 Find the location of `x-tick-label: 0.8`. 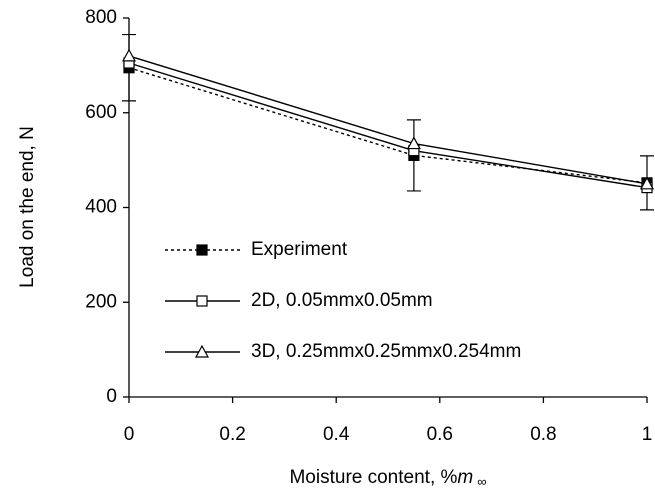

x-tick-label: 0.8 is located at coordinates (543, 434).